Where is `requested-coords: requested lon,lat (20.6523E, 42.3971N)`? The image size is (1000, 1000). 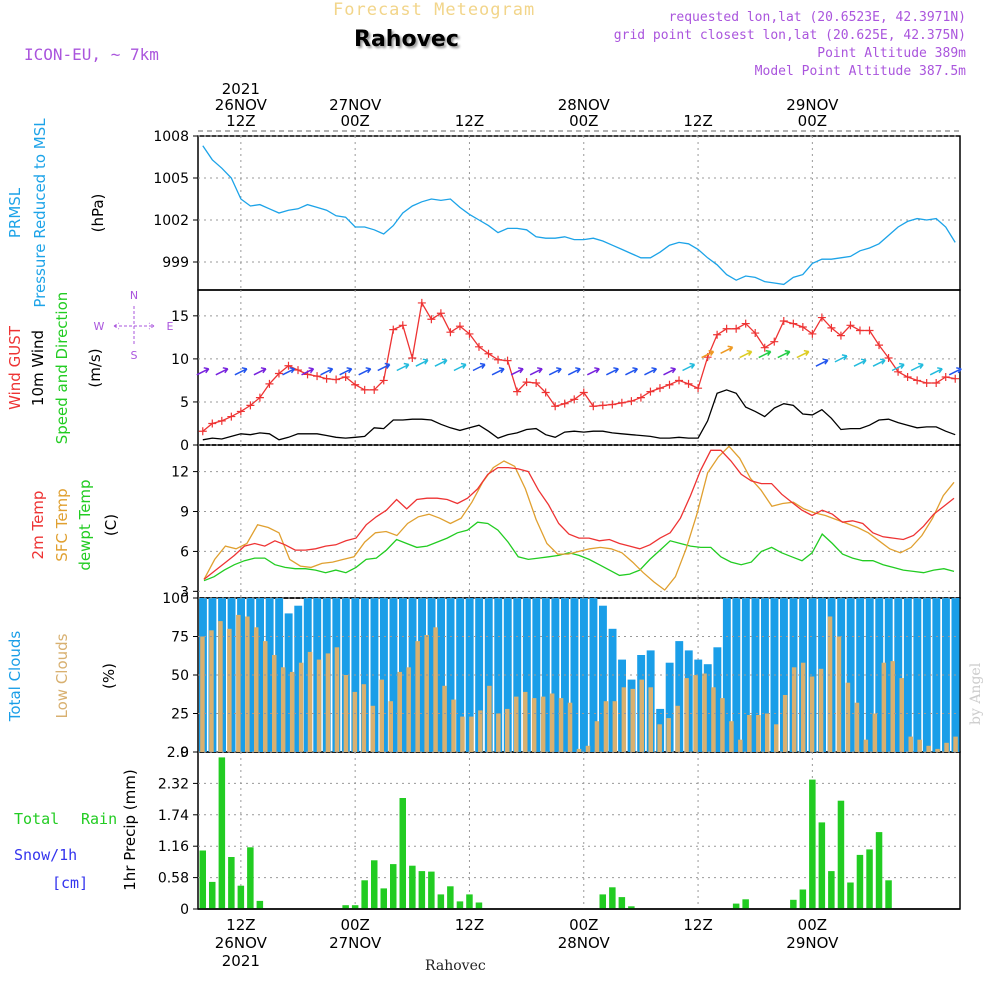 requested-coords: requested lon,lat (20.6523E, 42.3971N) is located at coordinates (817, 17).